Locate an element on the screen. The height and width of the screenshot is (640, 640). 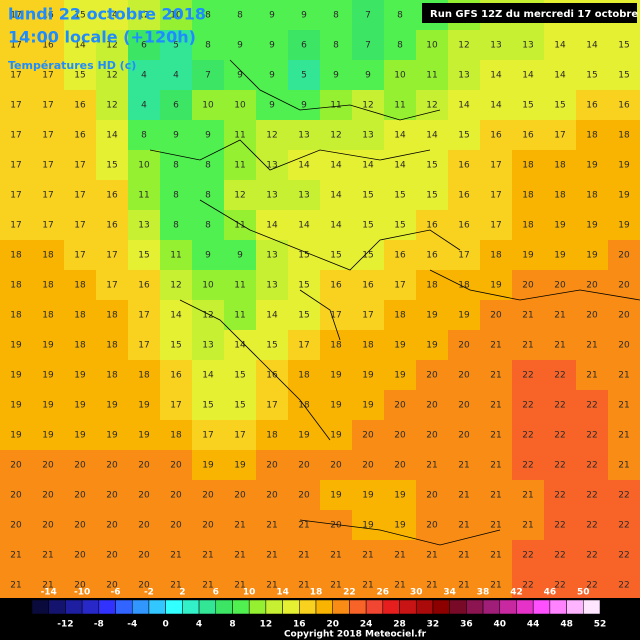
scale-label-bottom: 20 is located at coordinates (332, 625).